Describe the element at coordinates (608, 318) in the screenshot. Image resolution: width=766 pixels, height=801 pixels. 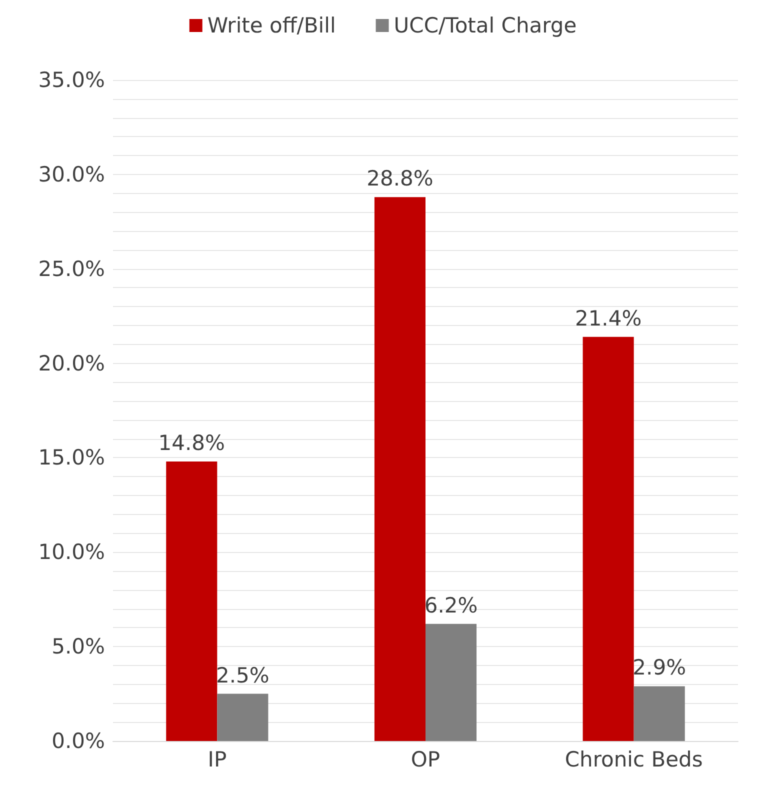
I see `data-label: 21.4%` at that location.